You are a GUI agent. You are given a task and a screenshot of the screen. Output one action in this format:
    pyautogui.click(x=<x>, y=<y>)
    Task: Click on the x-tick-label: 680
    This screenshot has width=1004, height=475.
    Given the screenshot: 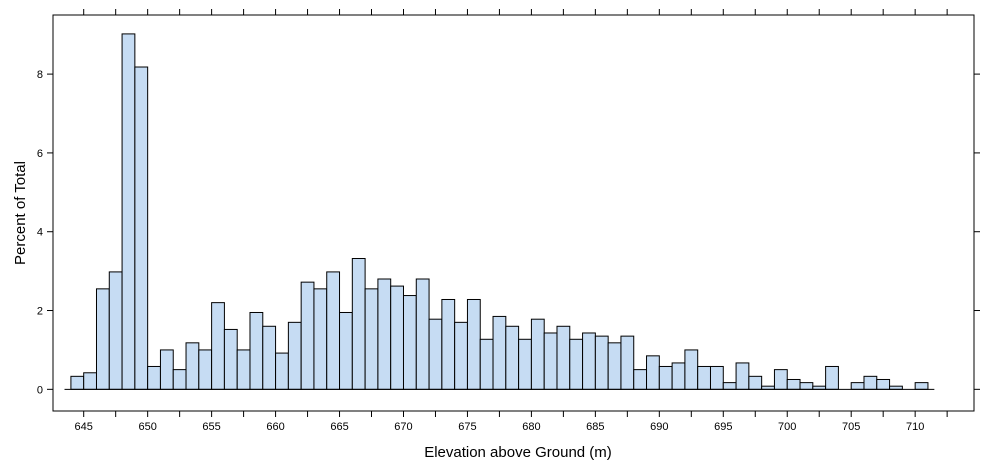 What is the action you would take?
    pyautogui.click(x=531, y=427)
    